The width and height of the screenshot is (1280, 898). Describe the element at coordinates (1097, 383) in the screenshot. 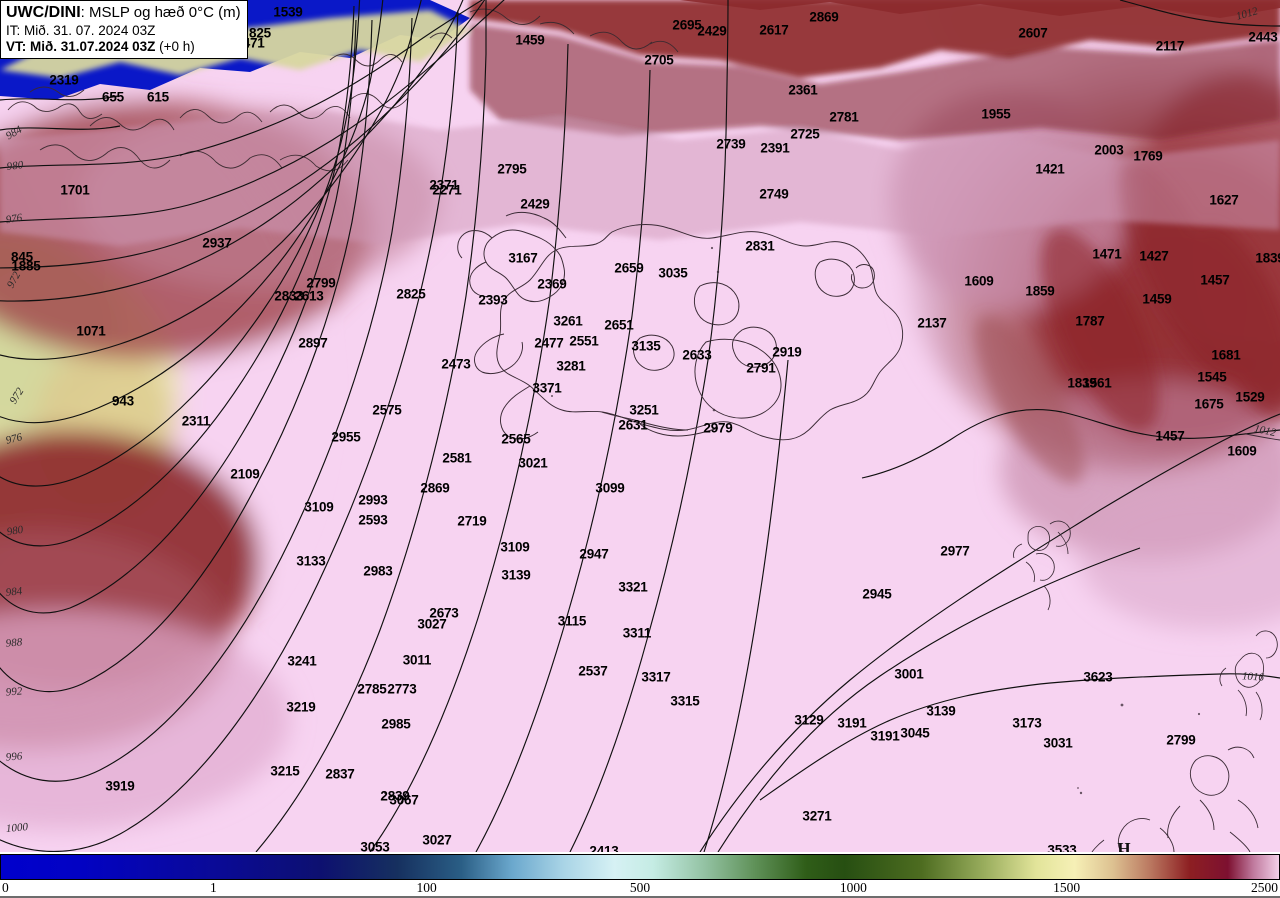

I see `height-value-label: 1561` at that location.